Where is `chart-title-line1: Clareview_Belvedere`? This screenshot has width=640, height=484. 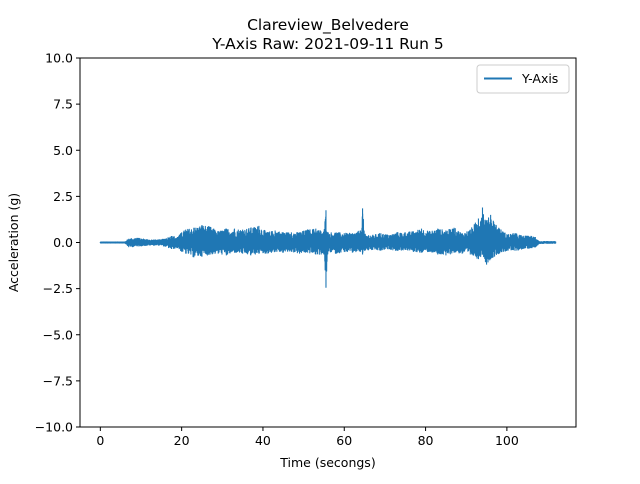 chart-title-line1: Clareview_Belvedere is located at coordinates (328, 25).